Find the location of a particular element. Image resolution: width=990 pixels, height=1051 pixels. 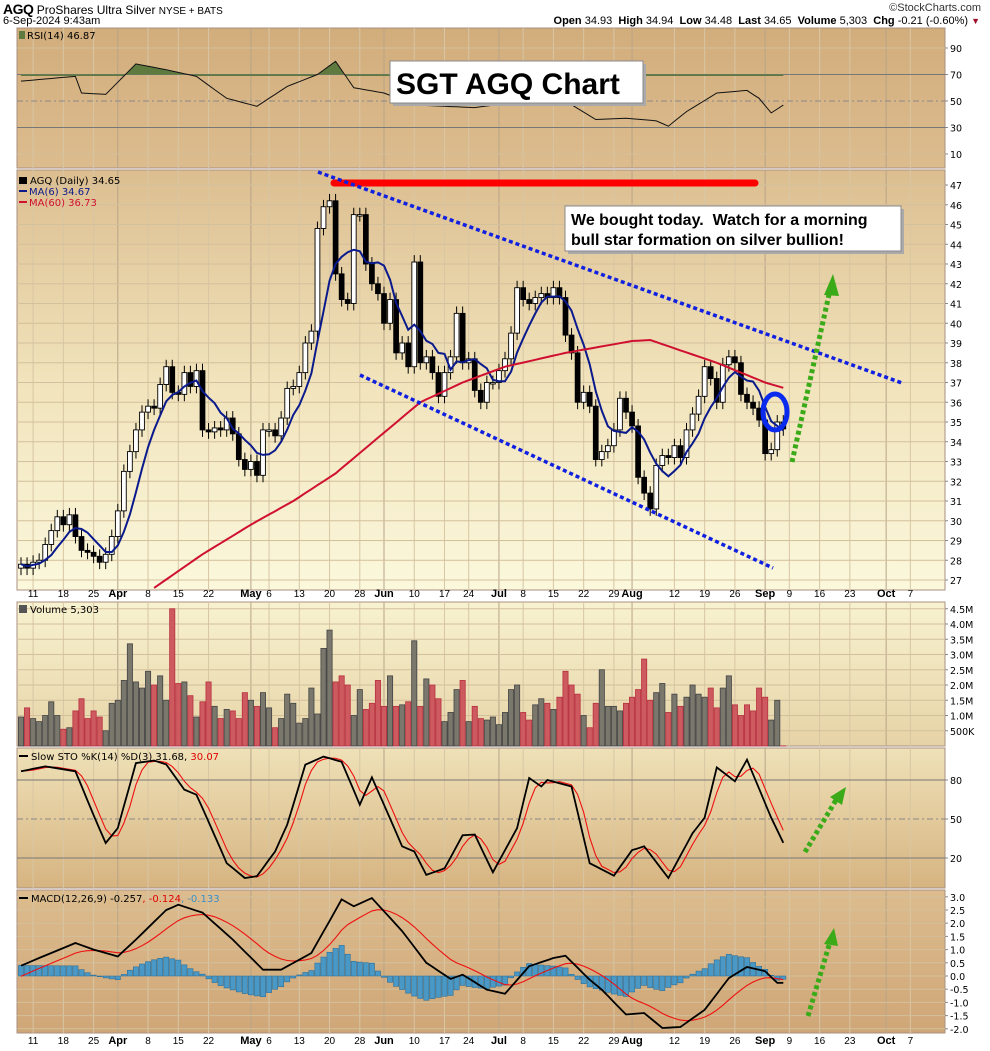

price-legend: AGQ (Daily) 34.65 is located at coordinates (75, 181).